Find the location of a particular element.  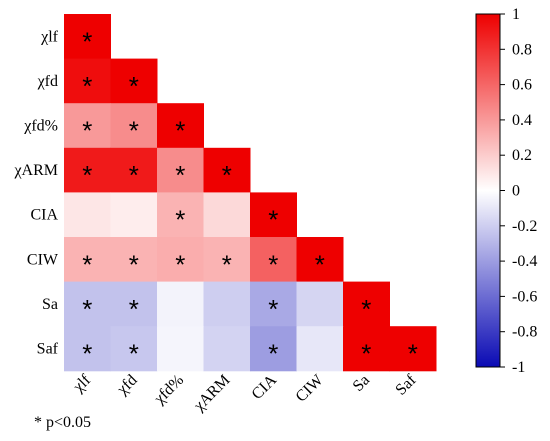

y-axis-label: Sa is located at coordinates (50, 304).